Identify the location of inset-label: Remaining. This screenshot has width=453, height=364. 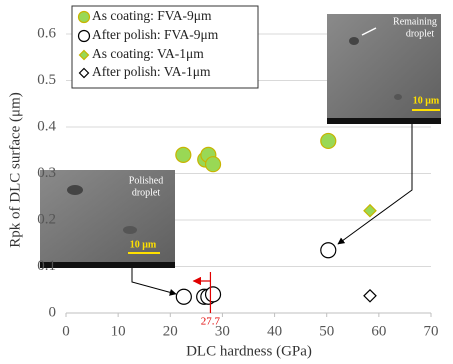
(415, 21).